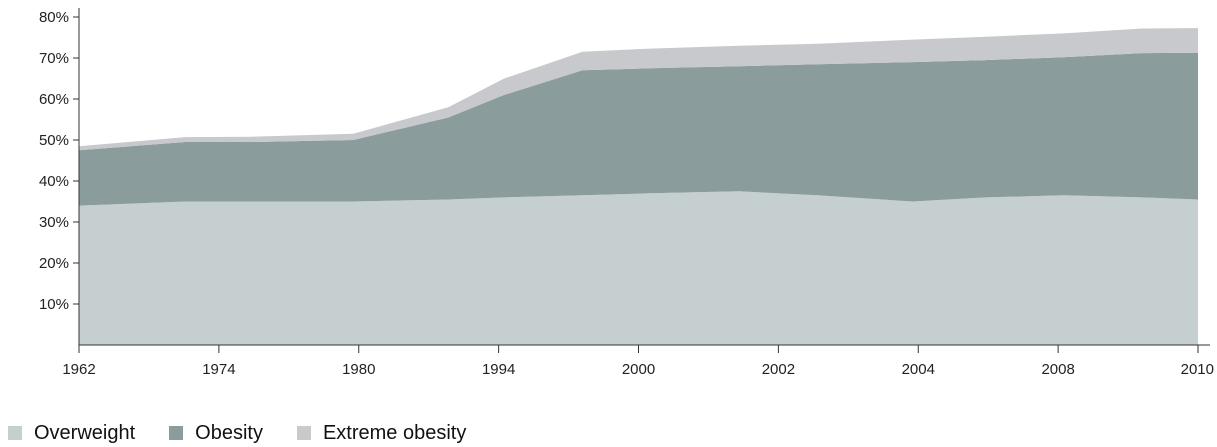 This screenshot has width=1217, height=447. I want to click on legend-item-extreme-obesity: Extreme obesity, so click(381, 433).